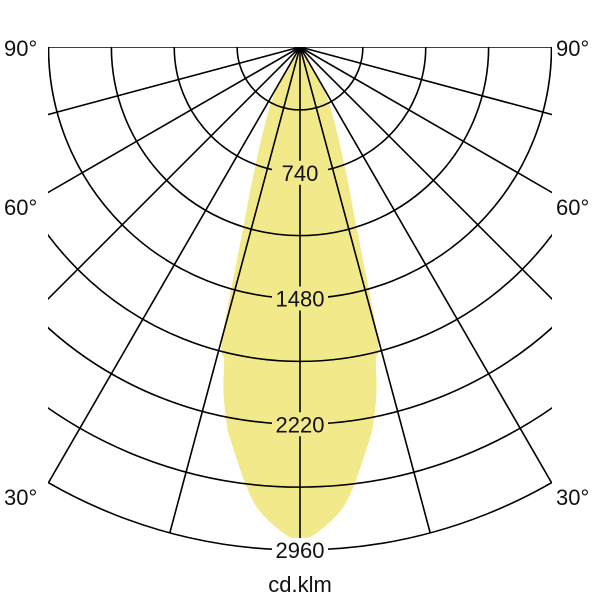 The image size is (600, 600). I want to click on angle-label-90-left: 90°, so click(20, 48).